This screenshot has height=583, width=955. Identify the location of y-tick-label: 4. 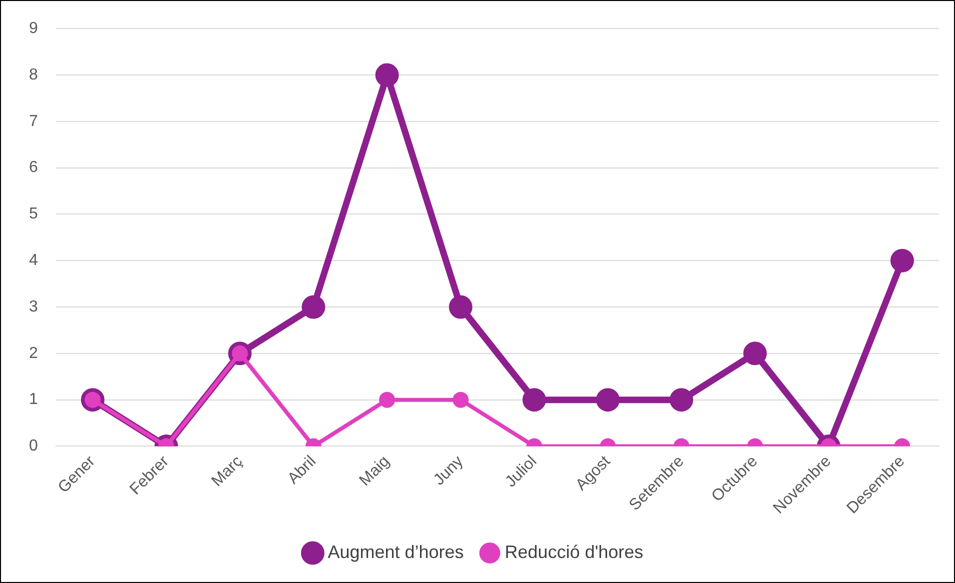
(33, 261).